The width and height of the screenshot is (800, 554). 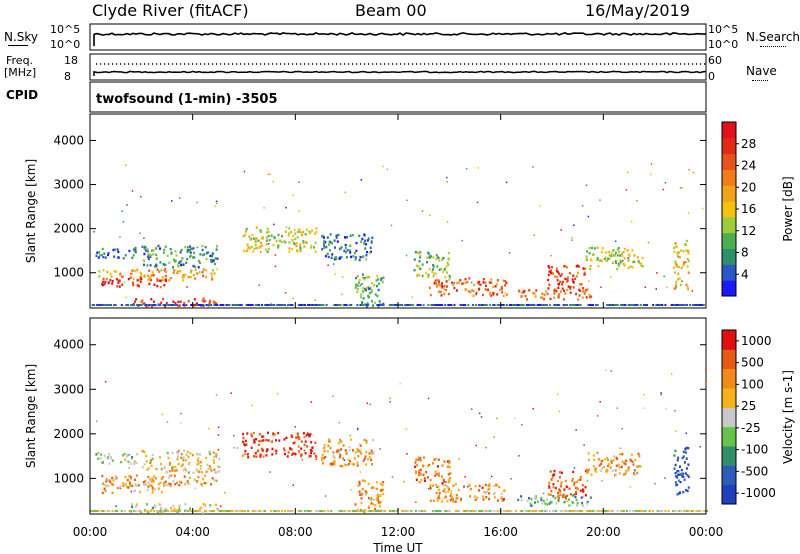 What do you see at coordinates (170, 10) in the screenshot?
I see `station-title: Clyde River (fitACF)` at bounding box center [170, 10].